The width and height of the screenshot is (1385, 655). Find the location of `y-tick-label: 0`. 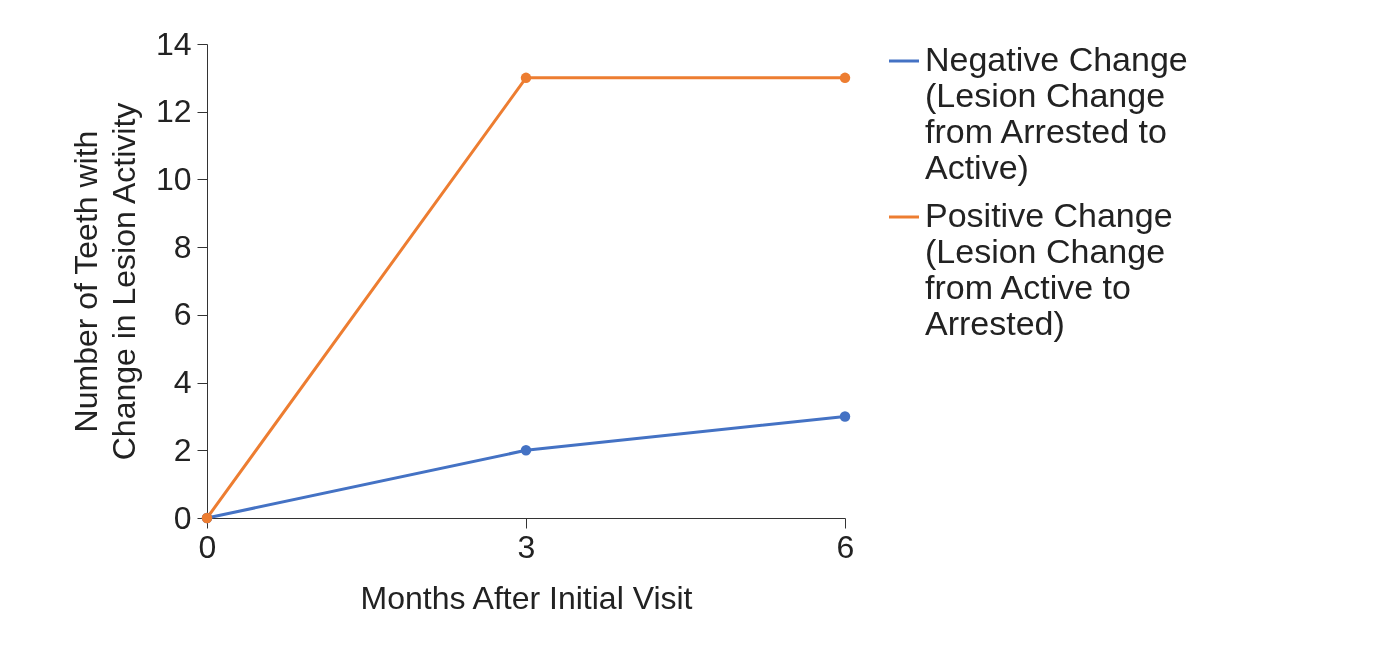

y-tick-label: 0 is located at coordinates (182, 517).